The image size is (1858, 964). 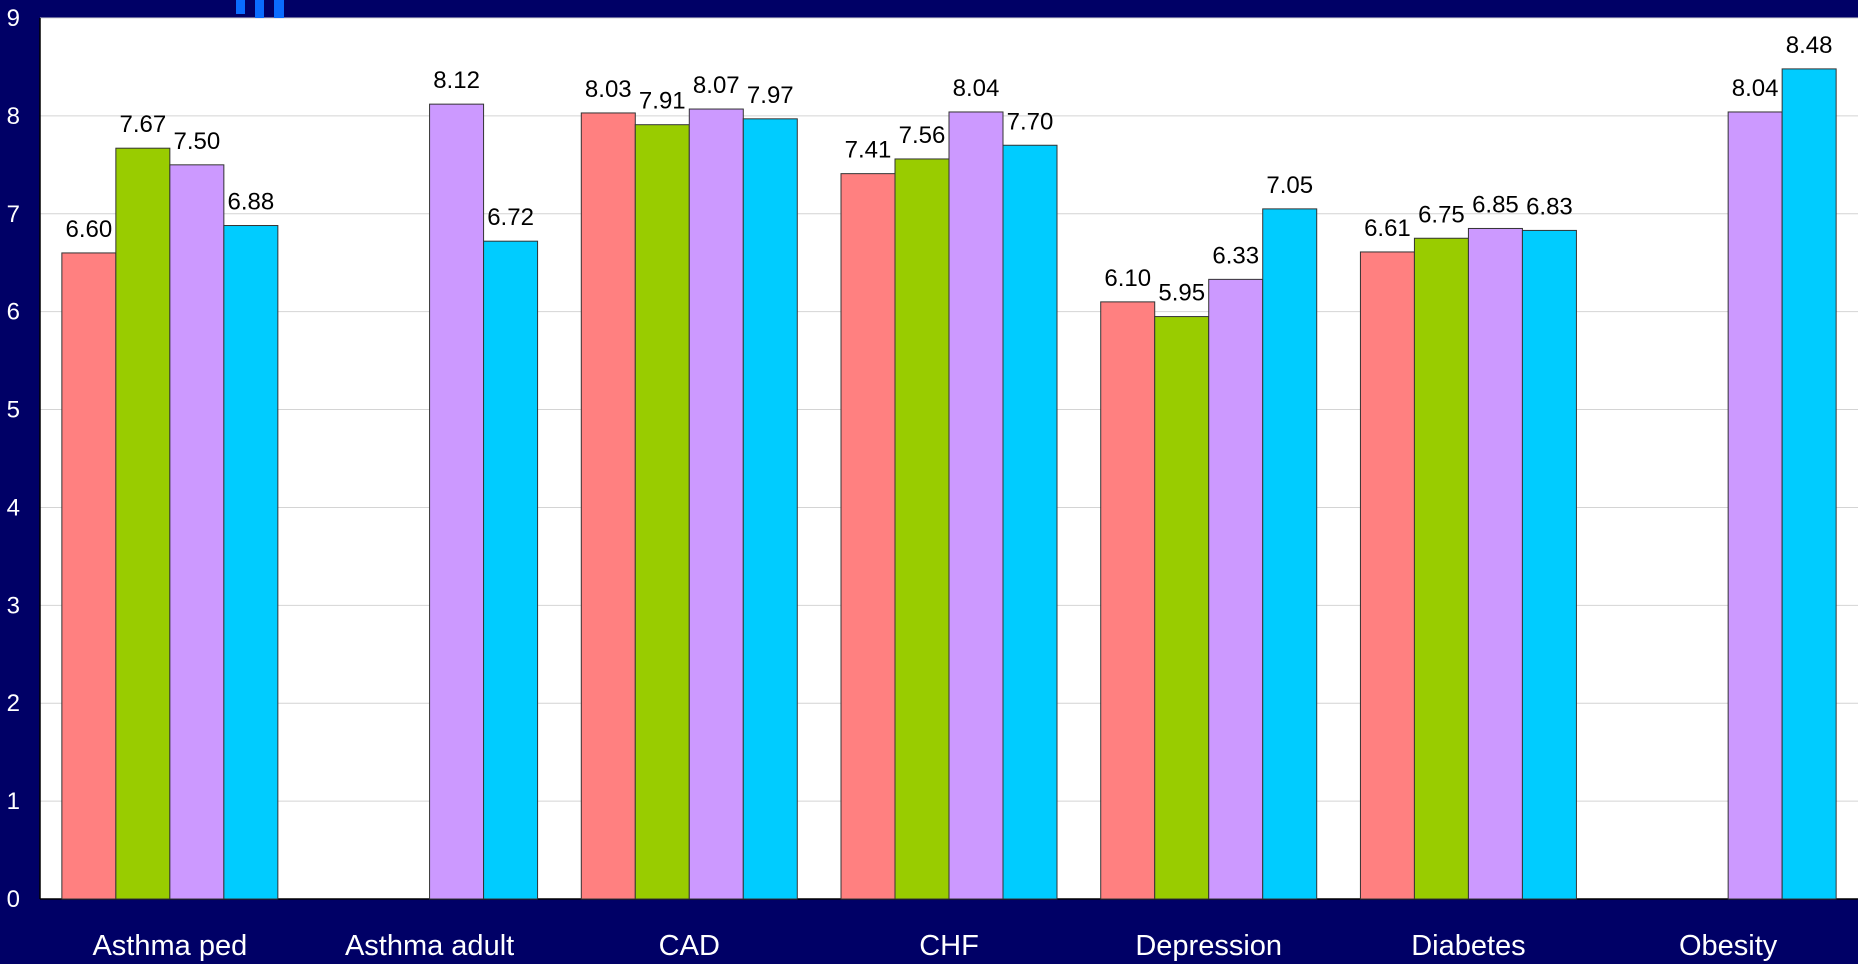 I want to click on data-label: 7.67, so click(x=142, y=124).